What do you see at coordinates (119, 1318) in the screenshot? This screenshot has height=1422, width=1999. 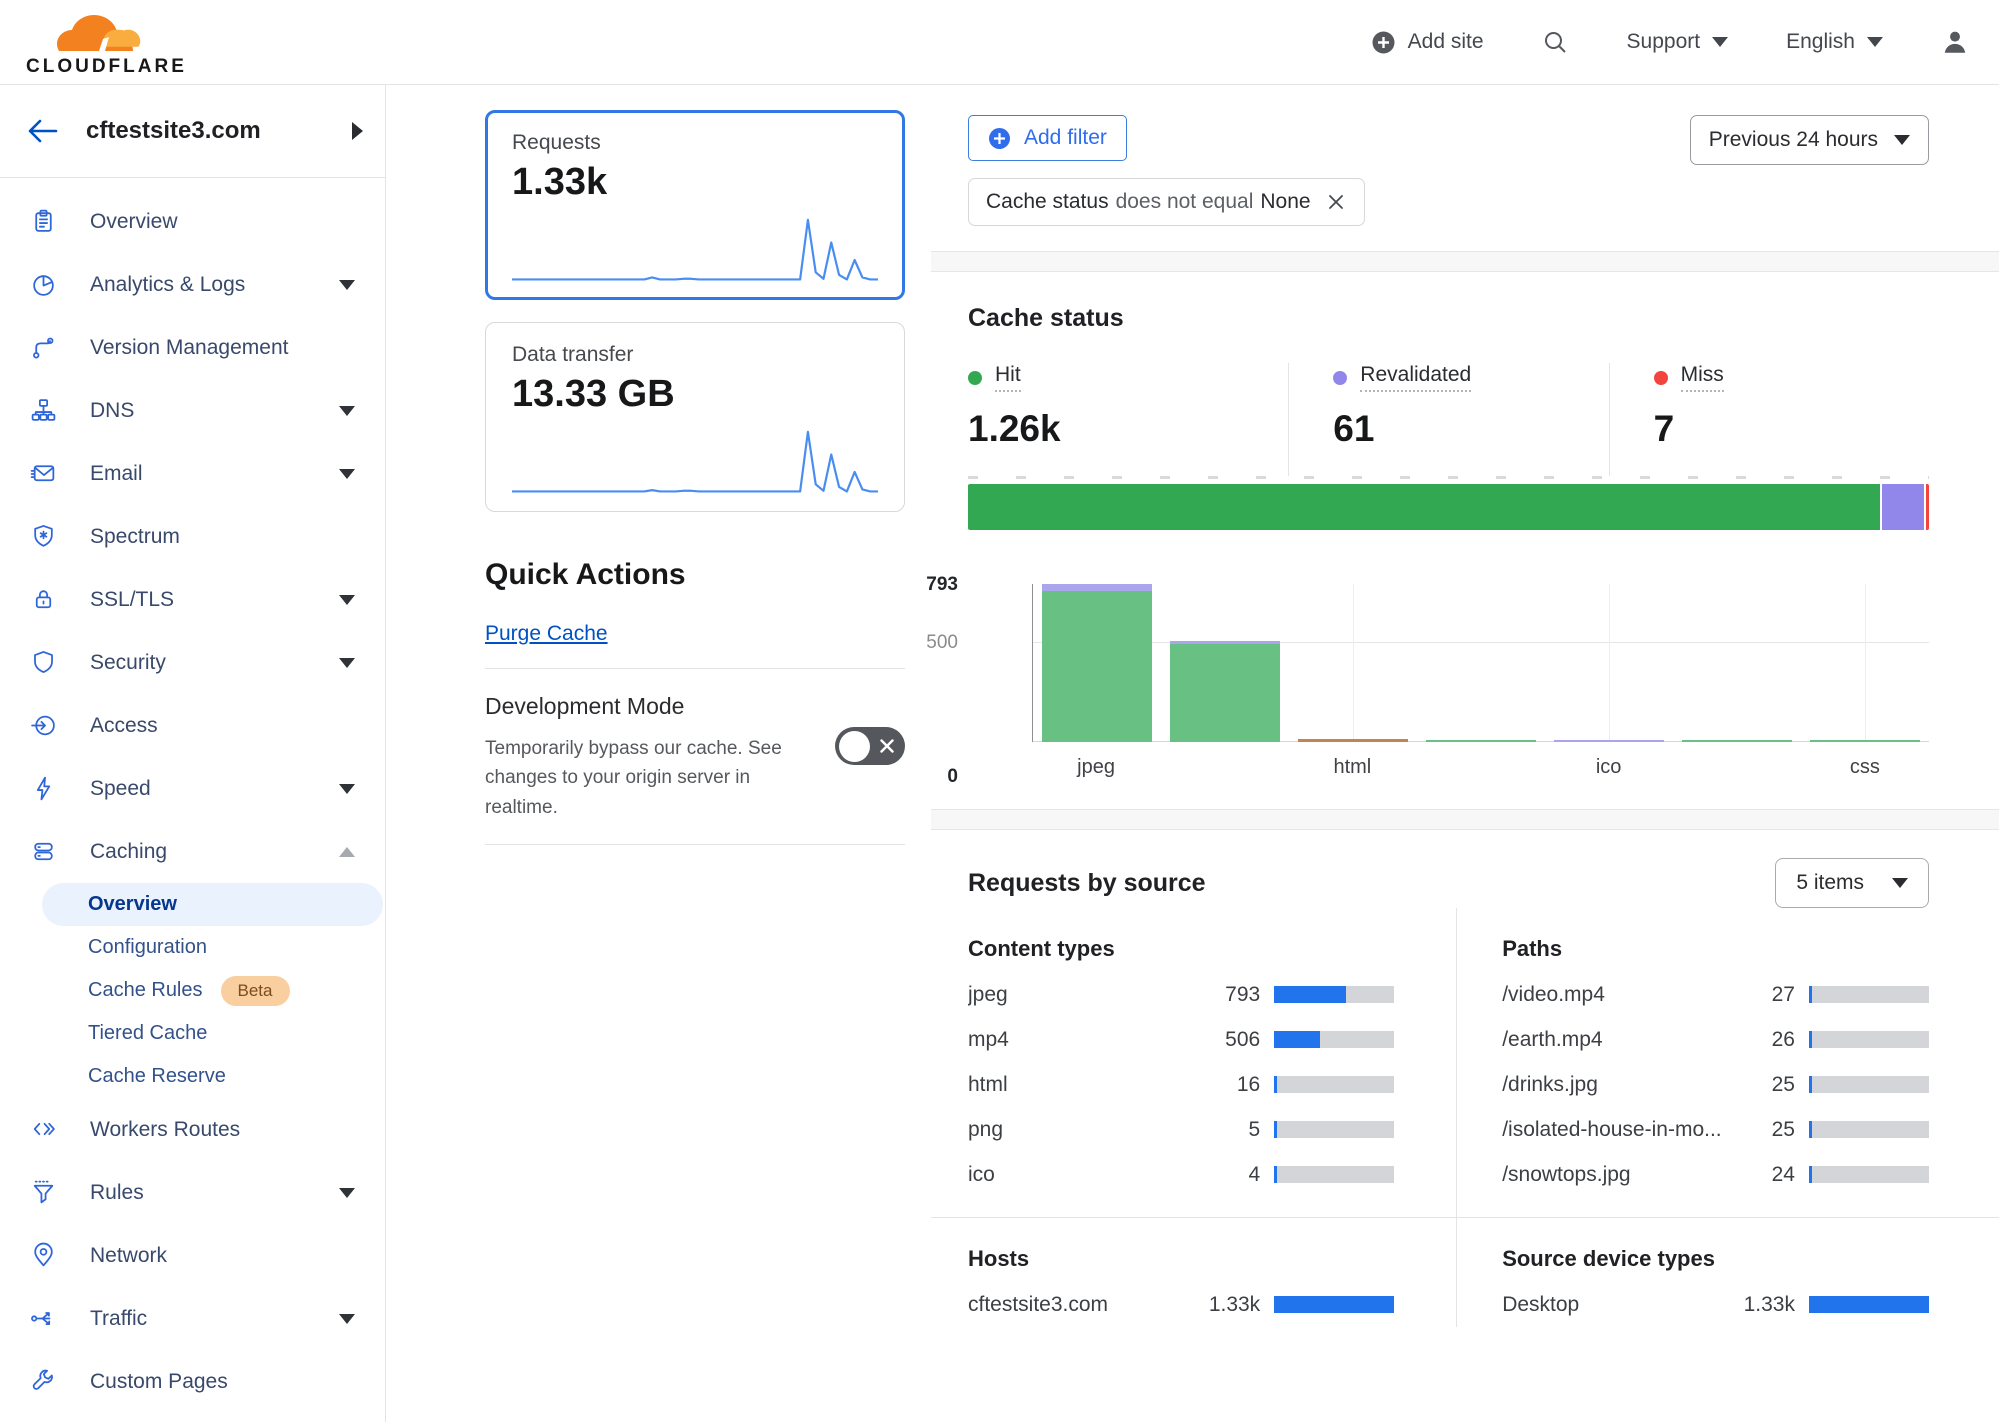 I see `sidebar-item-label: Traffic` at bounding box center [119, 1318].